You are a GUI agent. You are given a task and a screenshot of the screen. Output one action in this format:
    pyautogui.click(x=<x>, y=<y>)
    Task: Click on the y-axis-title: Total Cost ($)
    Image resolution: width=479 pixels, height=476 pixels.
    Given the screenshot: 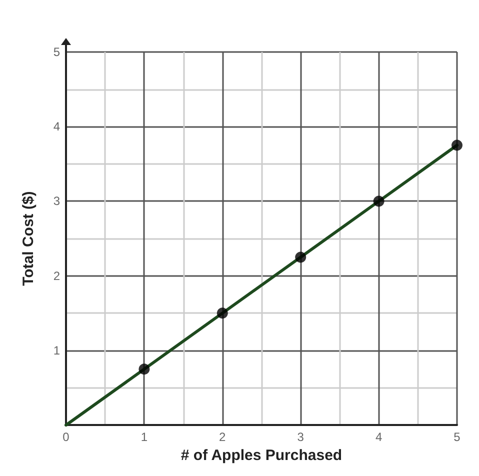 What is the action you would take?
    pyautogui.click(x=28, y=238)
    